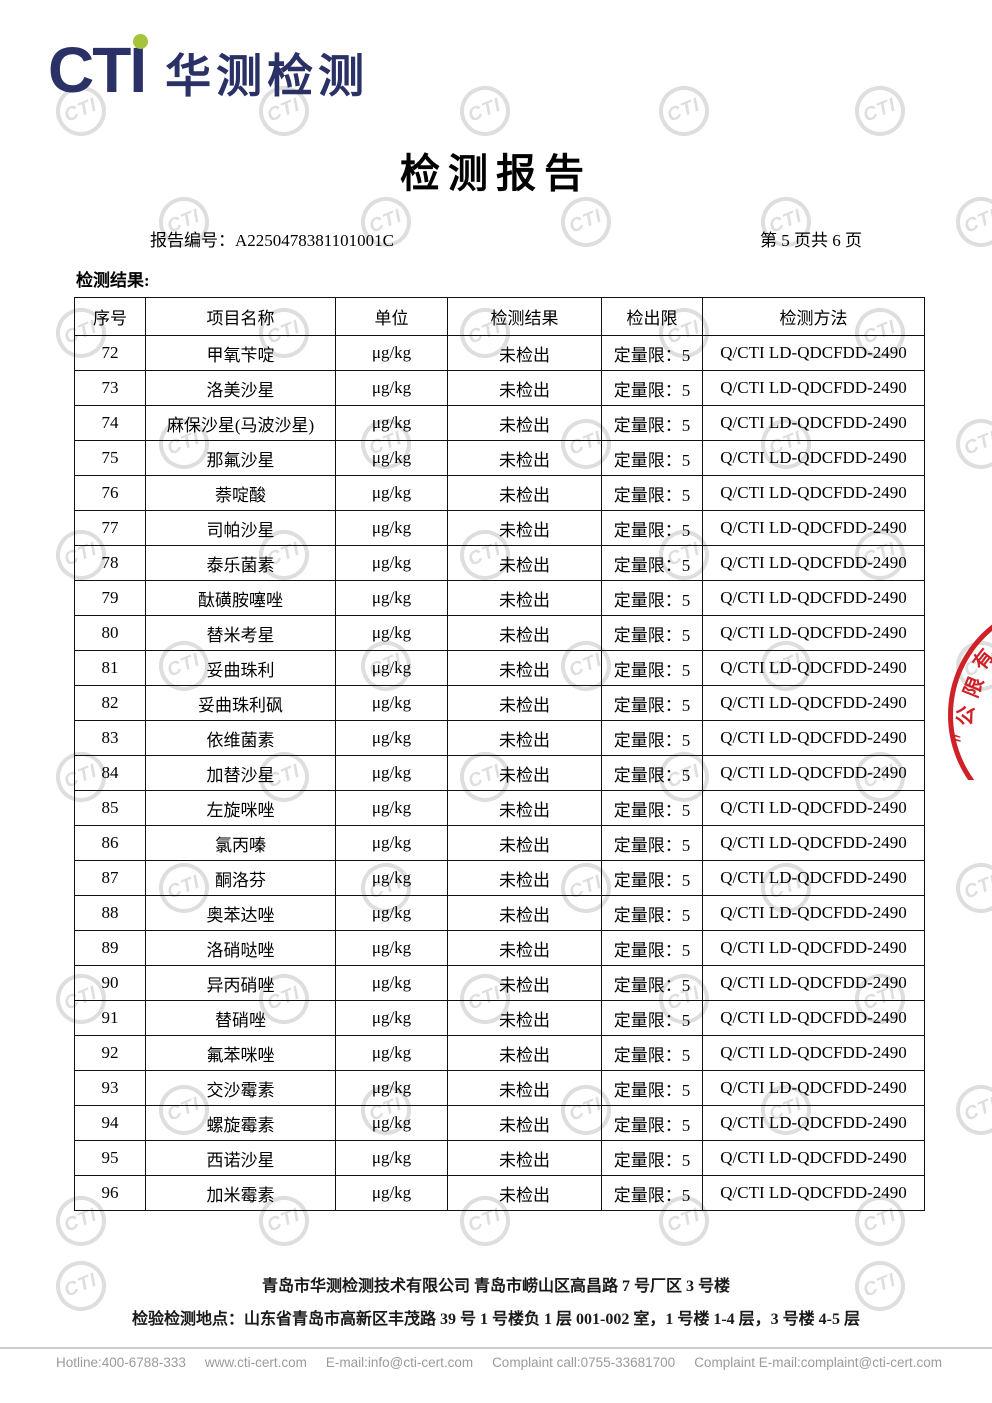  I want to click on table-row: 95 西诺沙星 μg/kg 未检出 定量限：5 Q/CTI LD-QDCFDD-2490, so click(499, 1158).